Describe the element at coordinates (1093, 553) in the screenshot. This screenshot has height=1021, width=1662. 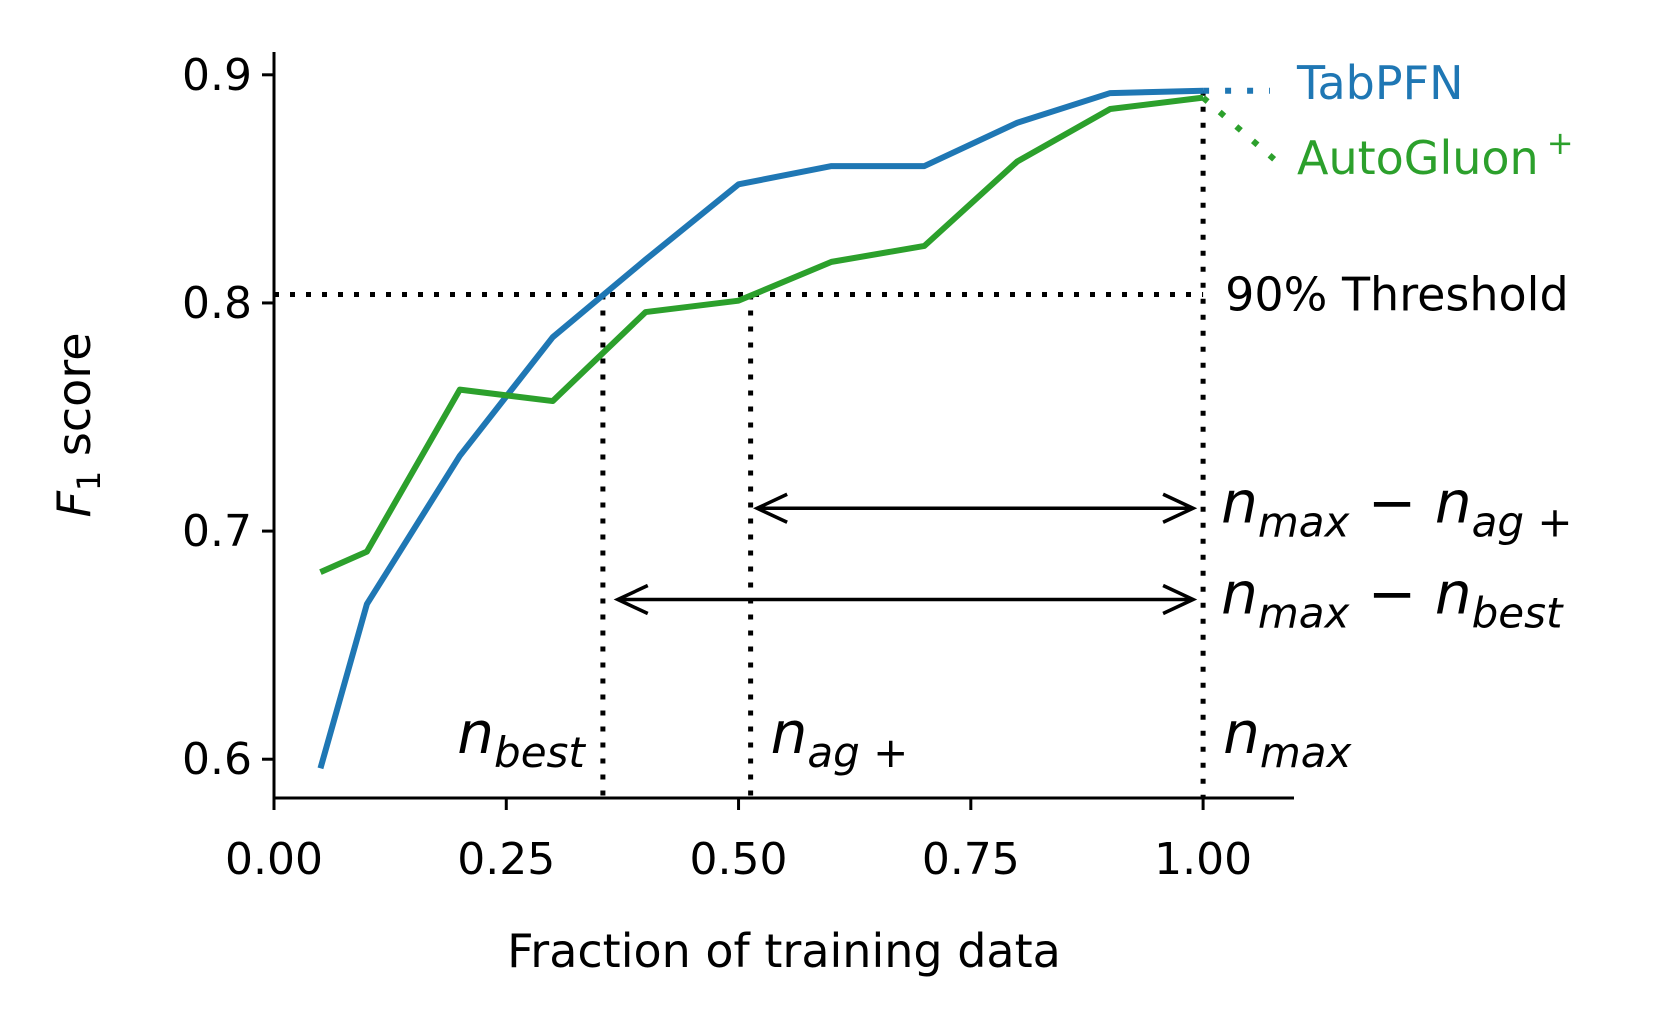
I see `annotation-arrows: nmax − nag + nmax − nbest` at that location.